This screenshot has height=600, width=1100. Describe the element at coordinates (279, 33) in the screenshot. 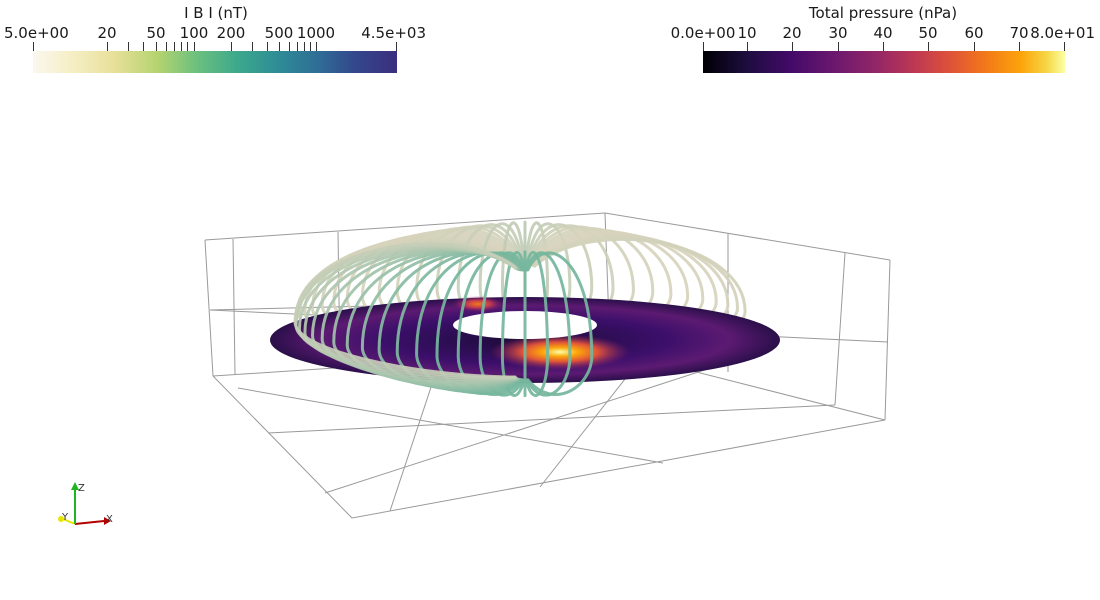

I see `b-tick-label: 500` at that location.